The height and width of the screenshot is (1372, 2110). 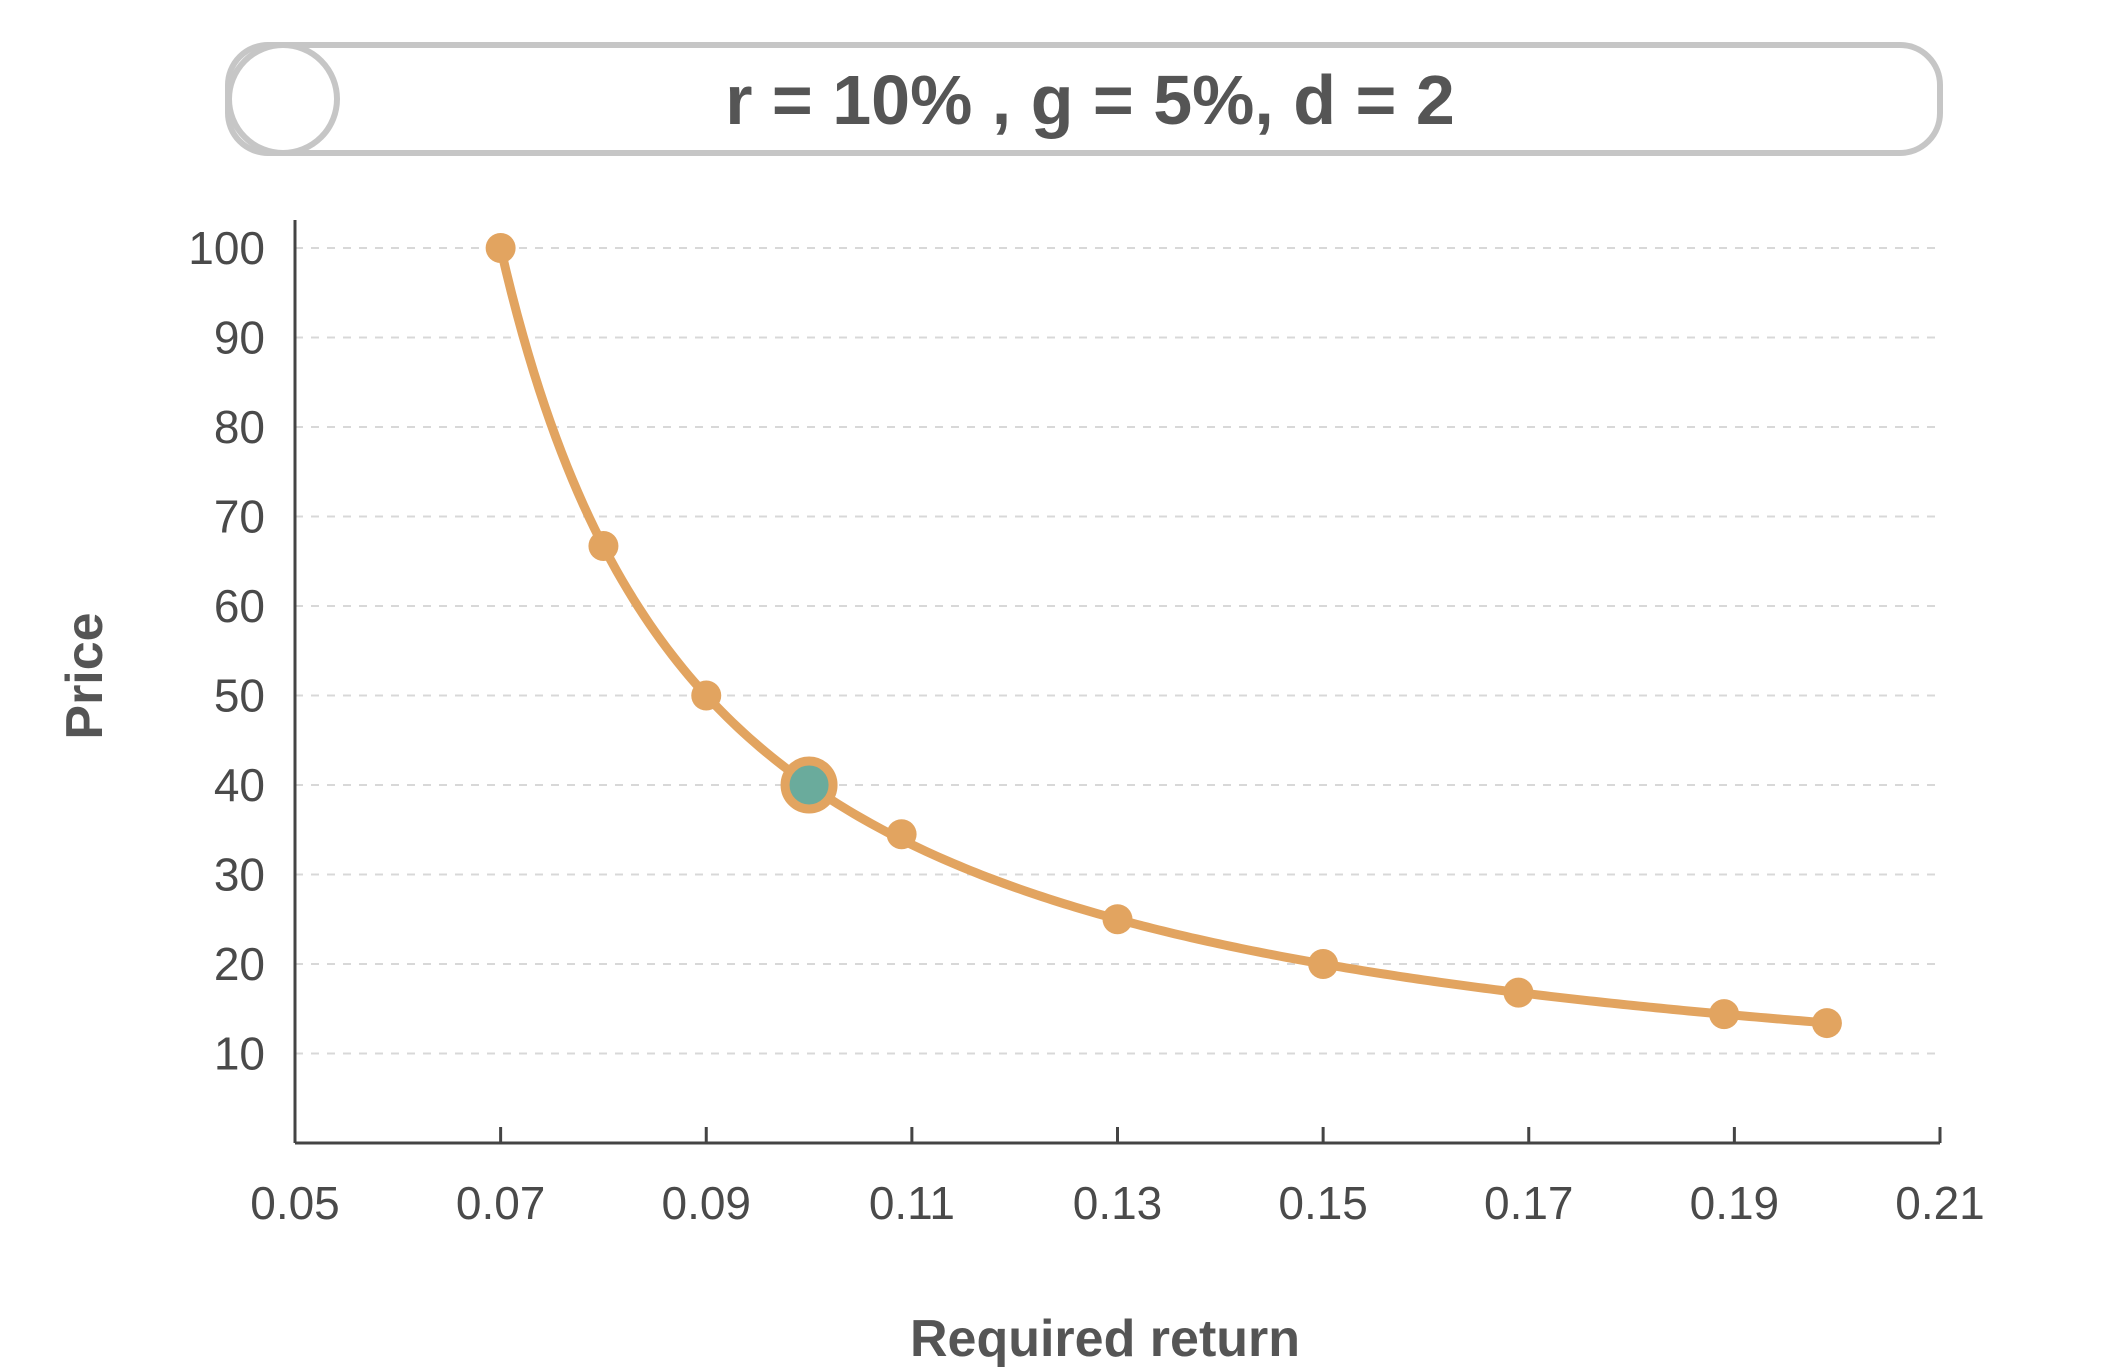 What do you see at coordinates (239, 875) in the screenshot?
I see `y-tick-label: 30` at bounding box center [239, 875].